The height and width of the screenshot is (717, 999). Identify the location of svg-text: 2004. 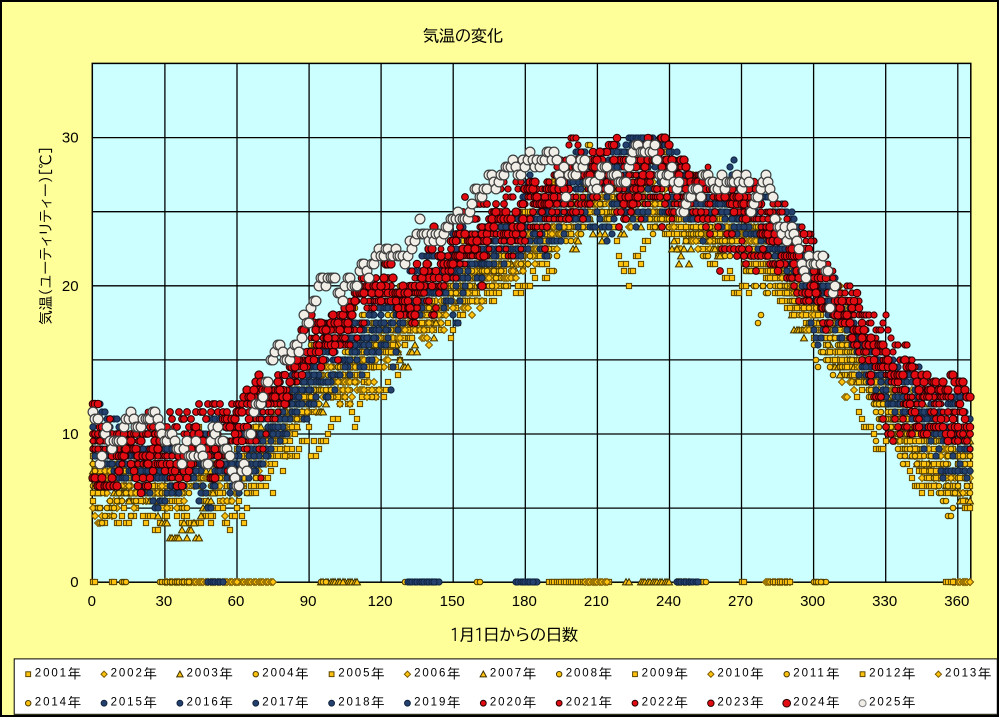
(278, 674).